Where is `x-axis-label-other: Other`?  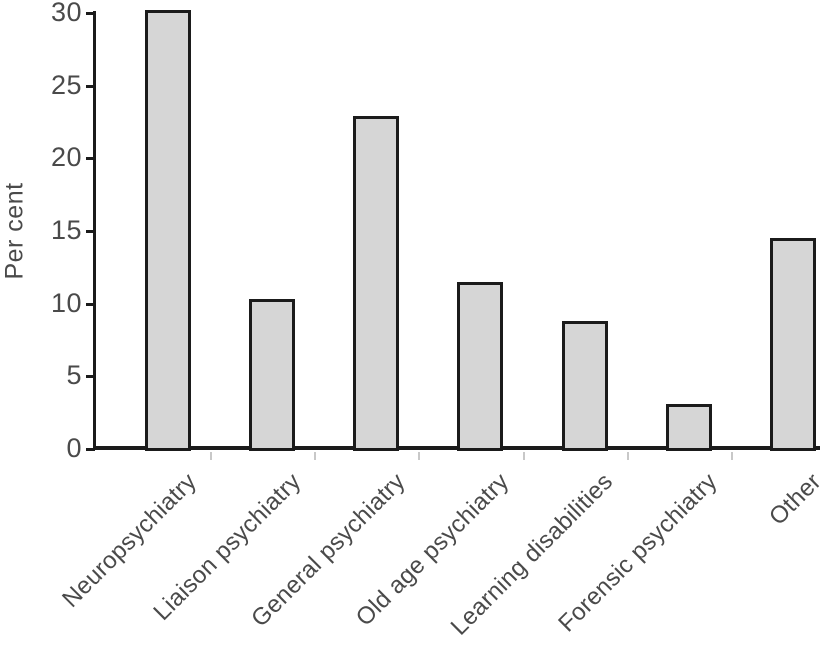
x-axis-label-other: Other is located at coordinates (792, 499).